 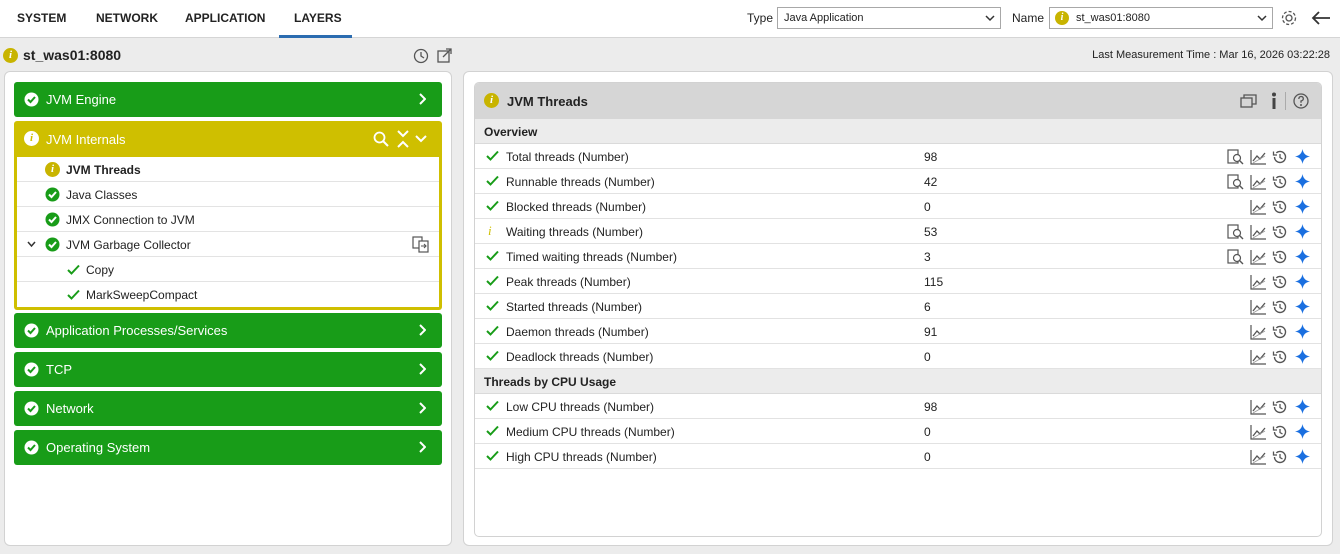 I want to click on test-item-java-classes: Java Classes, so click(x=228, y=194).